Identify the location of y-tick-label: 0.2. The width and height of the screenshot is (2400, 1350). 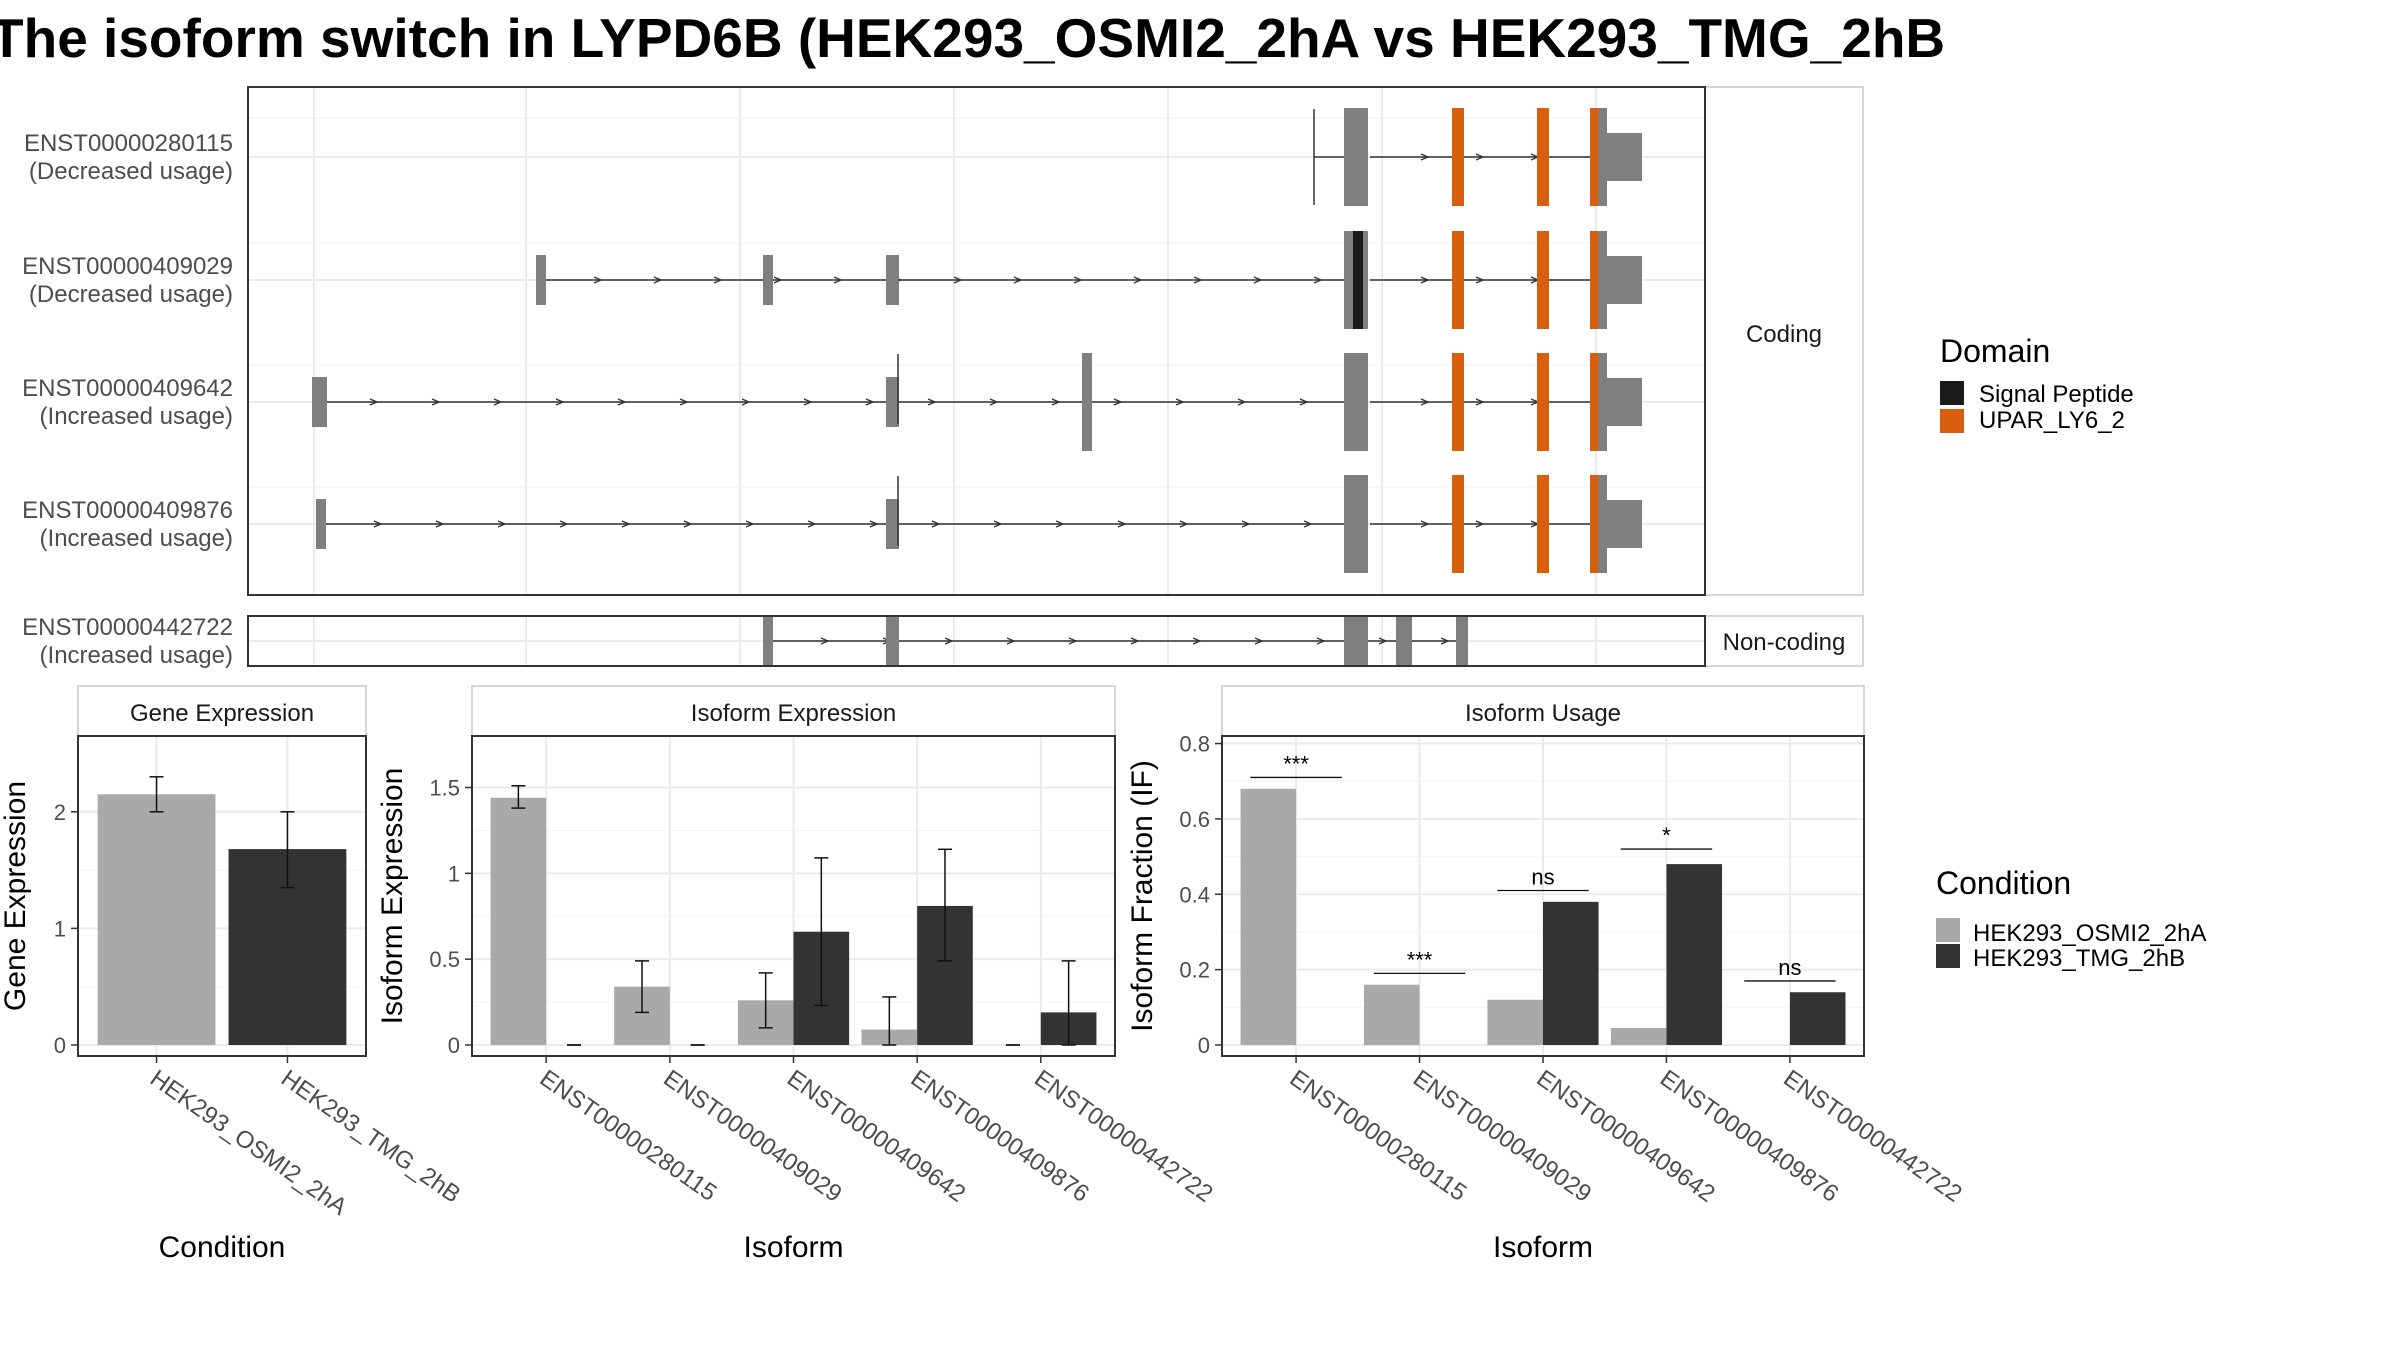
(1194, 970).